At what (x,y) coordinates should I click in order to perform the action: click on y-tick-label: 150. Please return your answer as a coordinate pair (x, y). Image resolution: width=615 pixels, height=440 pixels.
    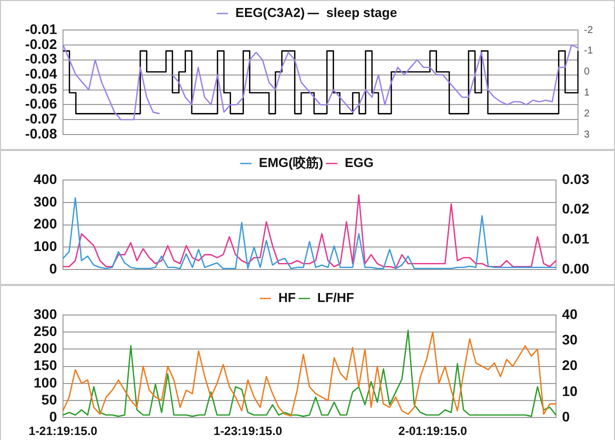
    Looking at the image, I should click on (46, 365).